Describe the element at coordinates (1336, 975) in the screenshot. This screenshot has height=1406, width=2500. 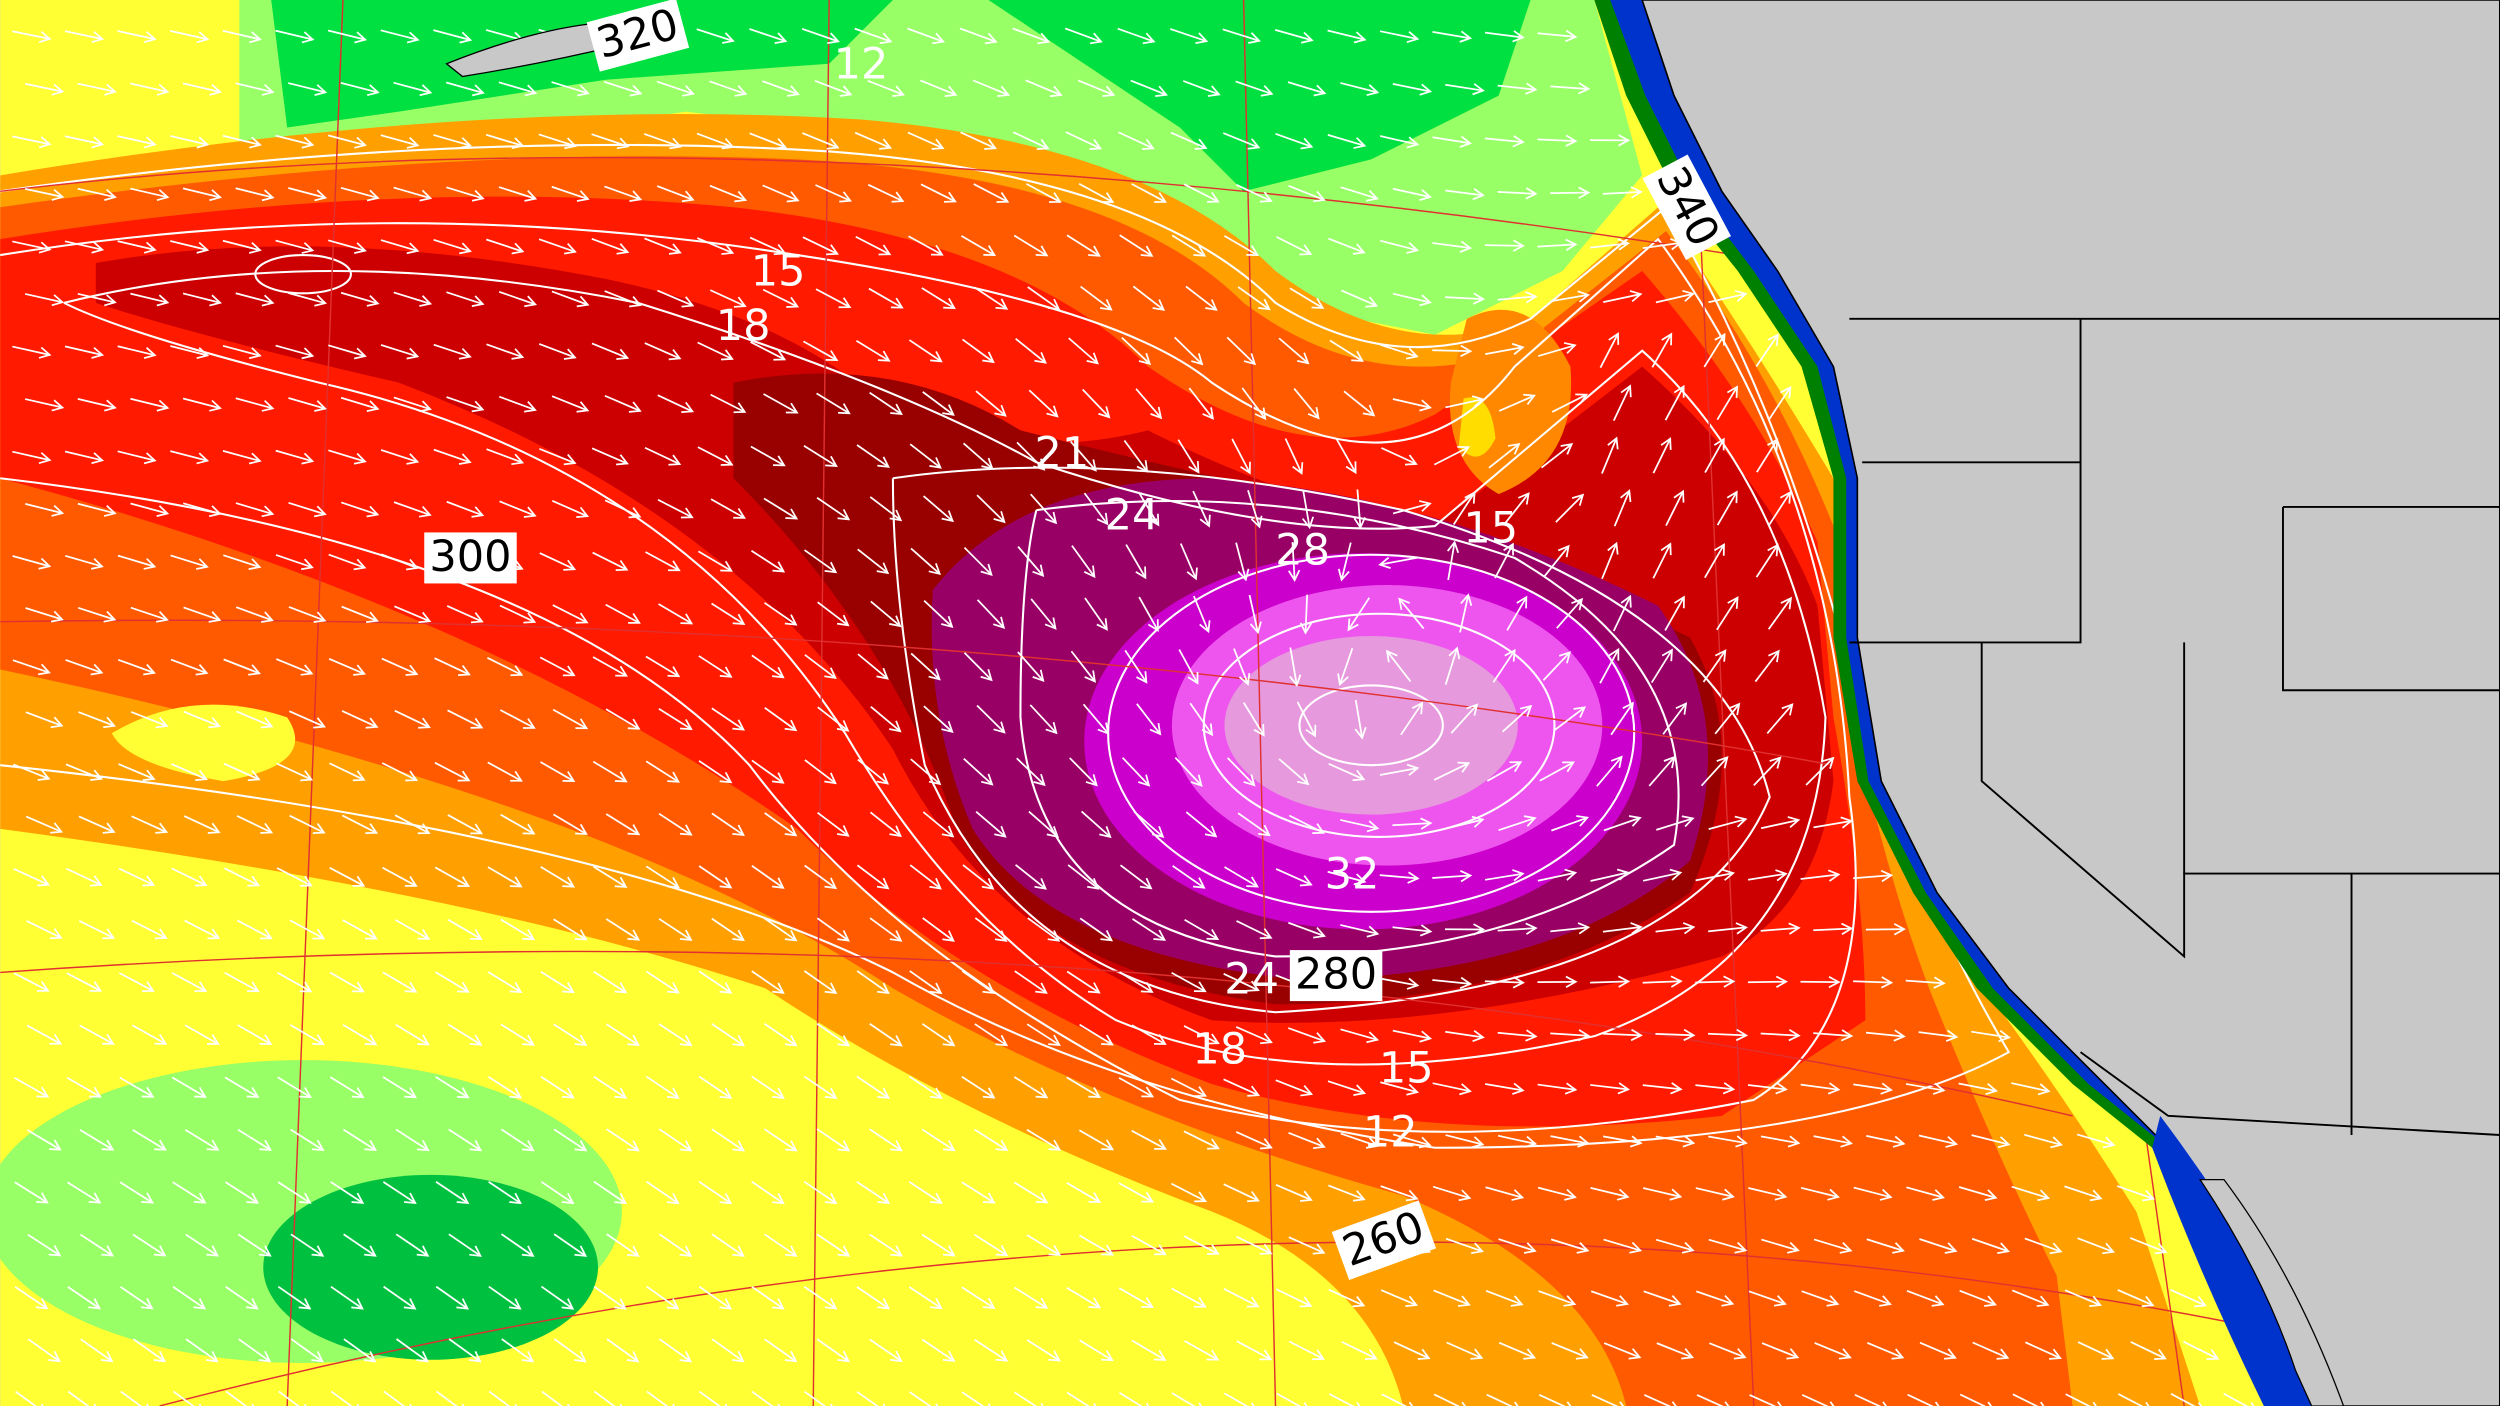
I see `grid-label-text: 280` at that location.